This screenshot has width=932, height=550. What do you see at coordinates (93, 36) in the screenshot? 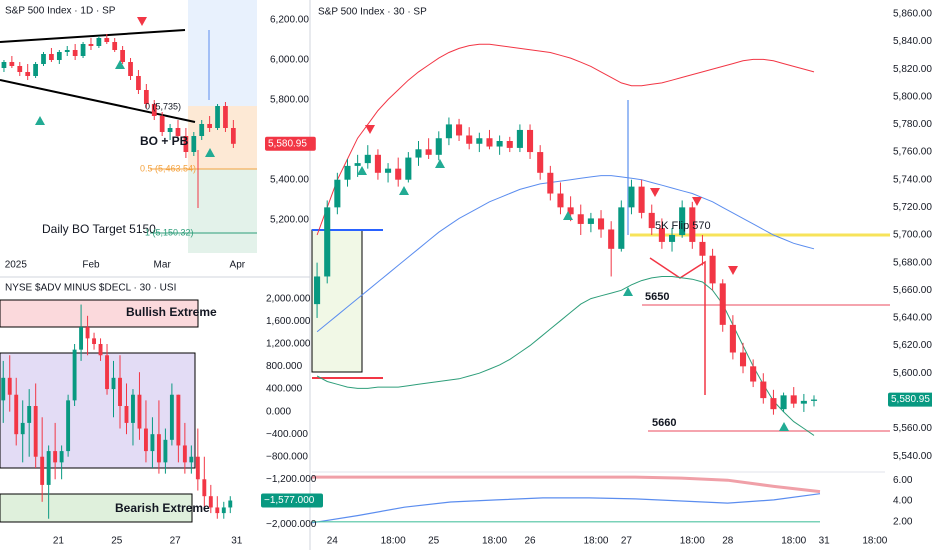
I see `trend-line` at bounding box center [93, 36].